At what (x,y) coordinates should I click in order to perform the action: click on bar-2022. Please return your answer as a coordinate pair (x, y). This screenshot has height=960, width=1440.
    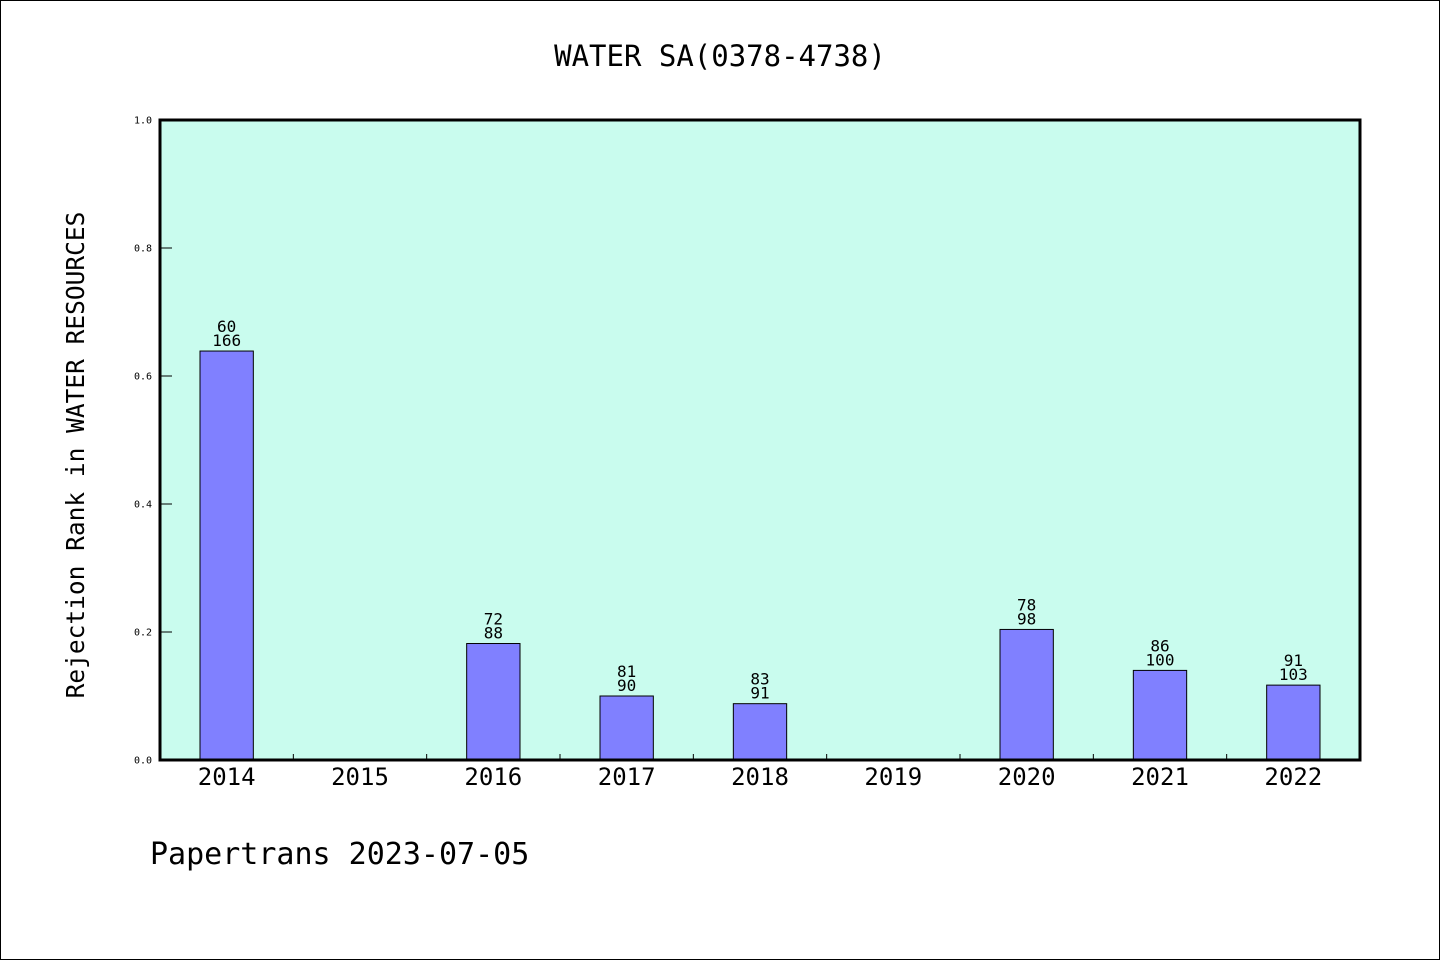
    Looking at the image, I should click on (1293, 722).